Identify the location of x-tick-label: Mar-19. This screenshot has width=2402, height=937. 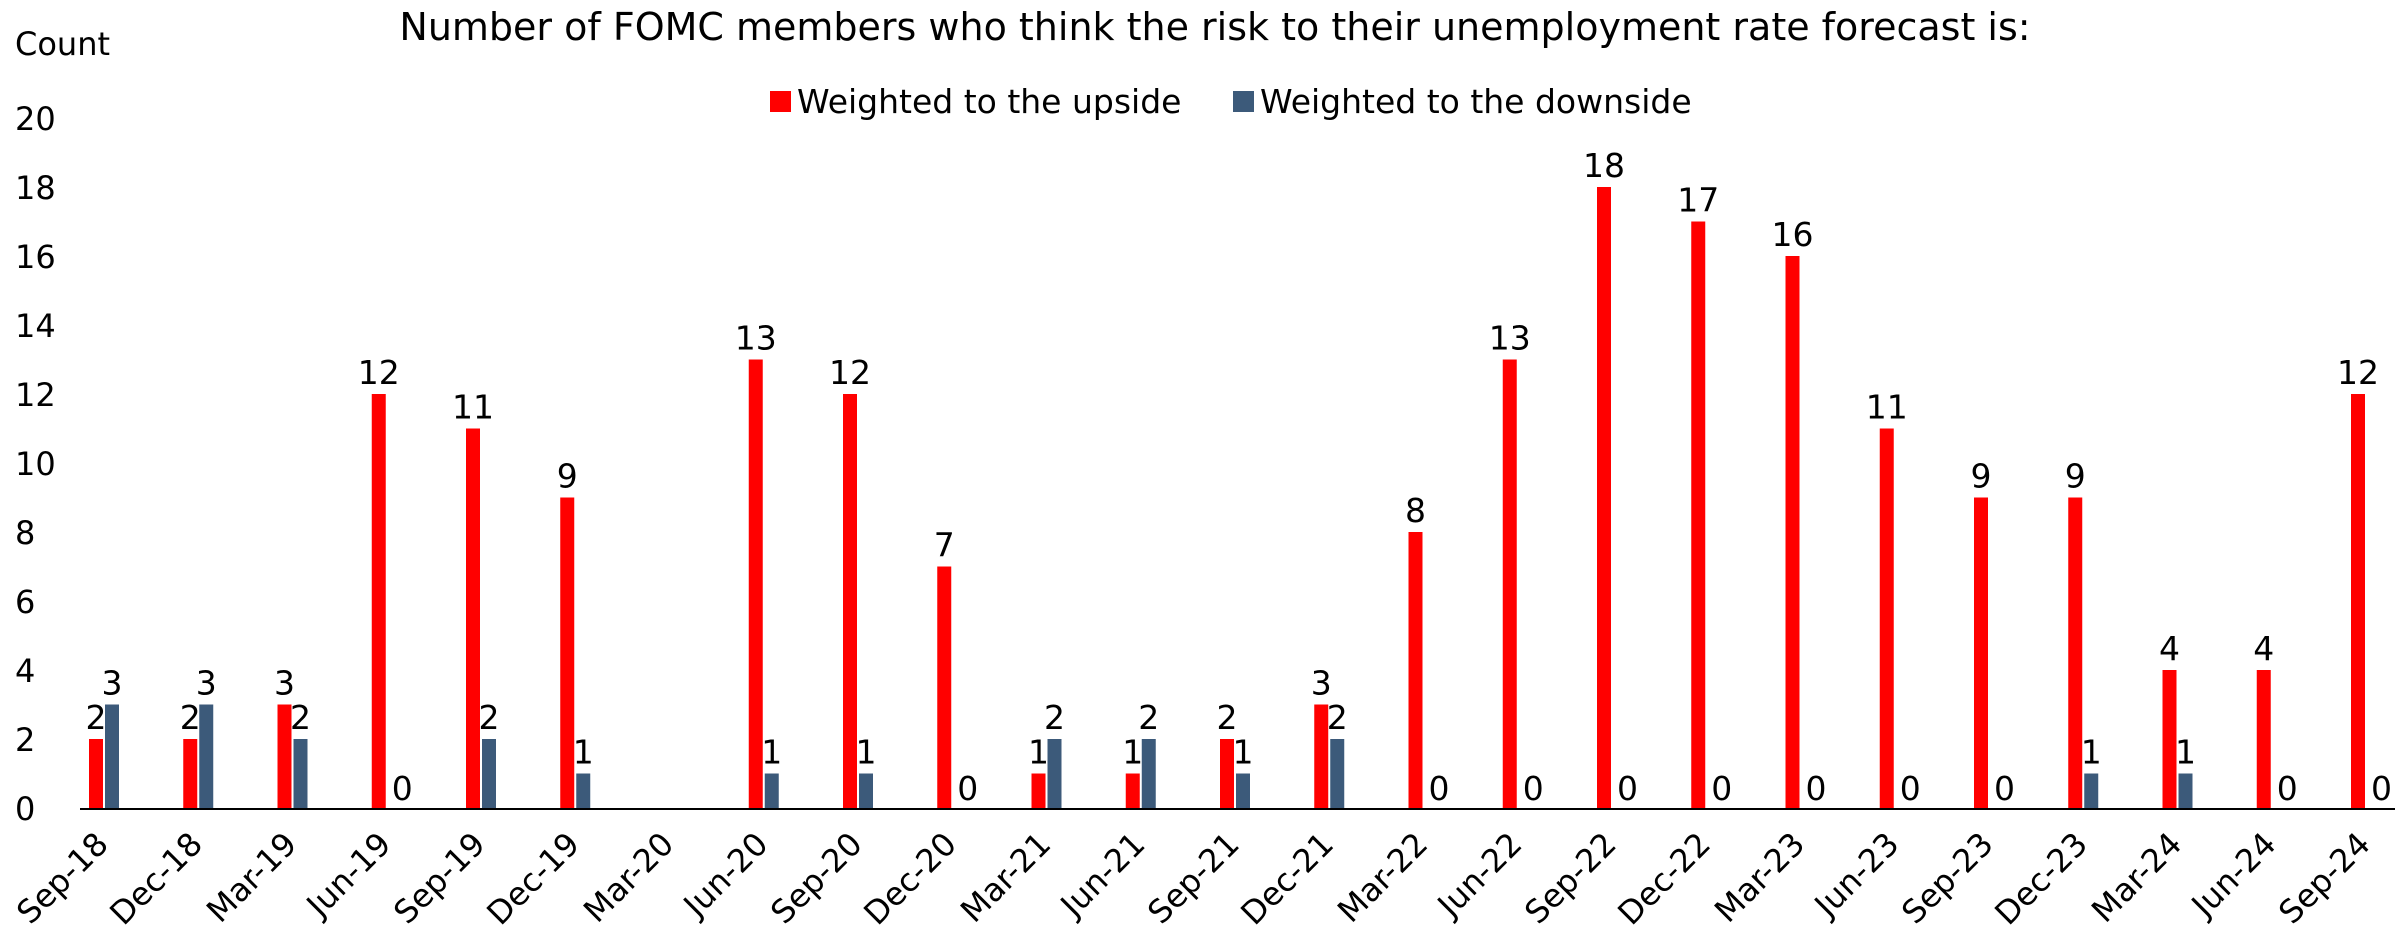
(251, 877).